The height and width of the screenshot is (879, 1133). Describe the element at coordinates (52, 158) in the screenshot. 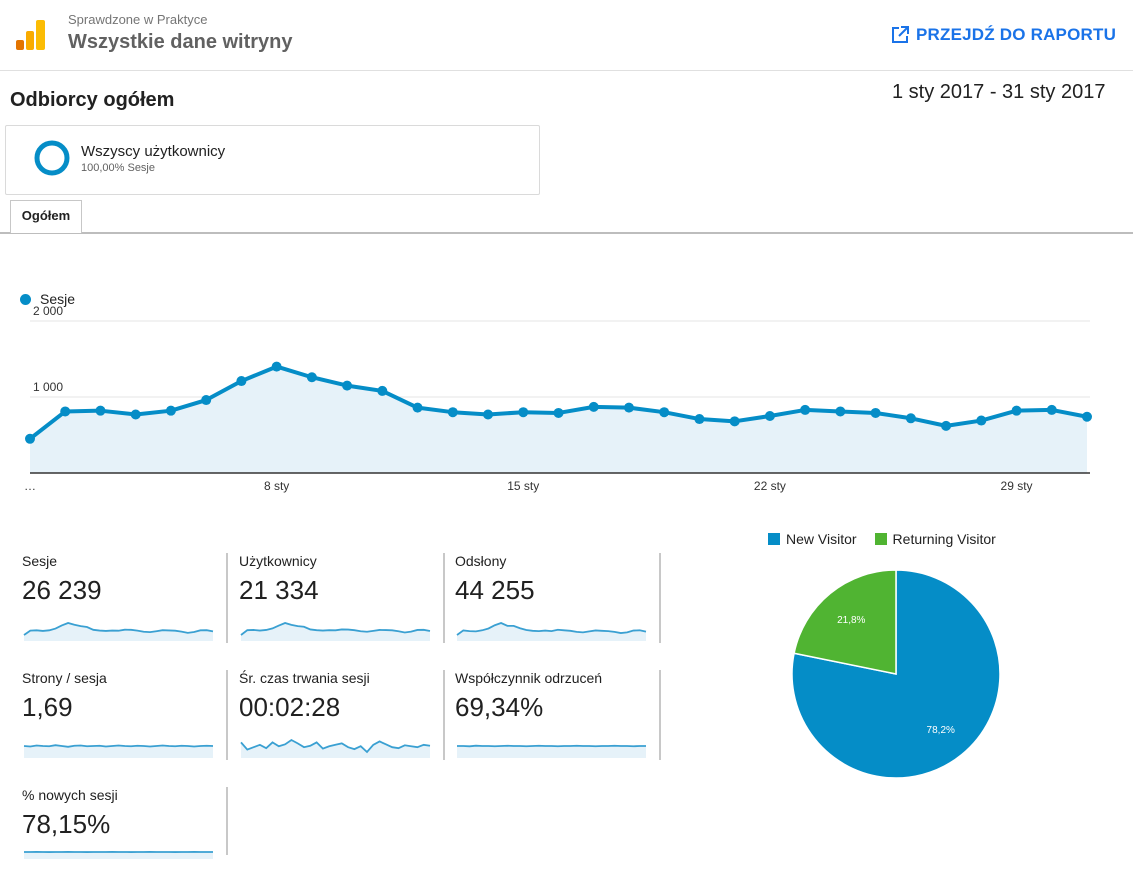

I see `segment-donut-icon` at that location.